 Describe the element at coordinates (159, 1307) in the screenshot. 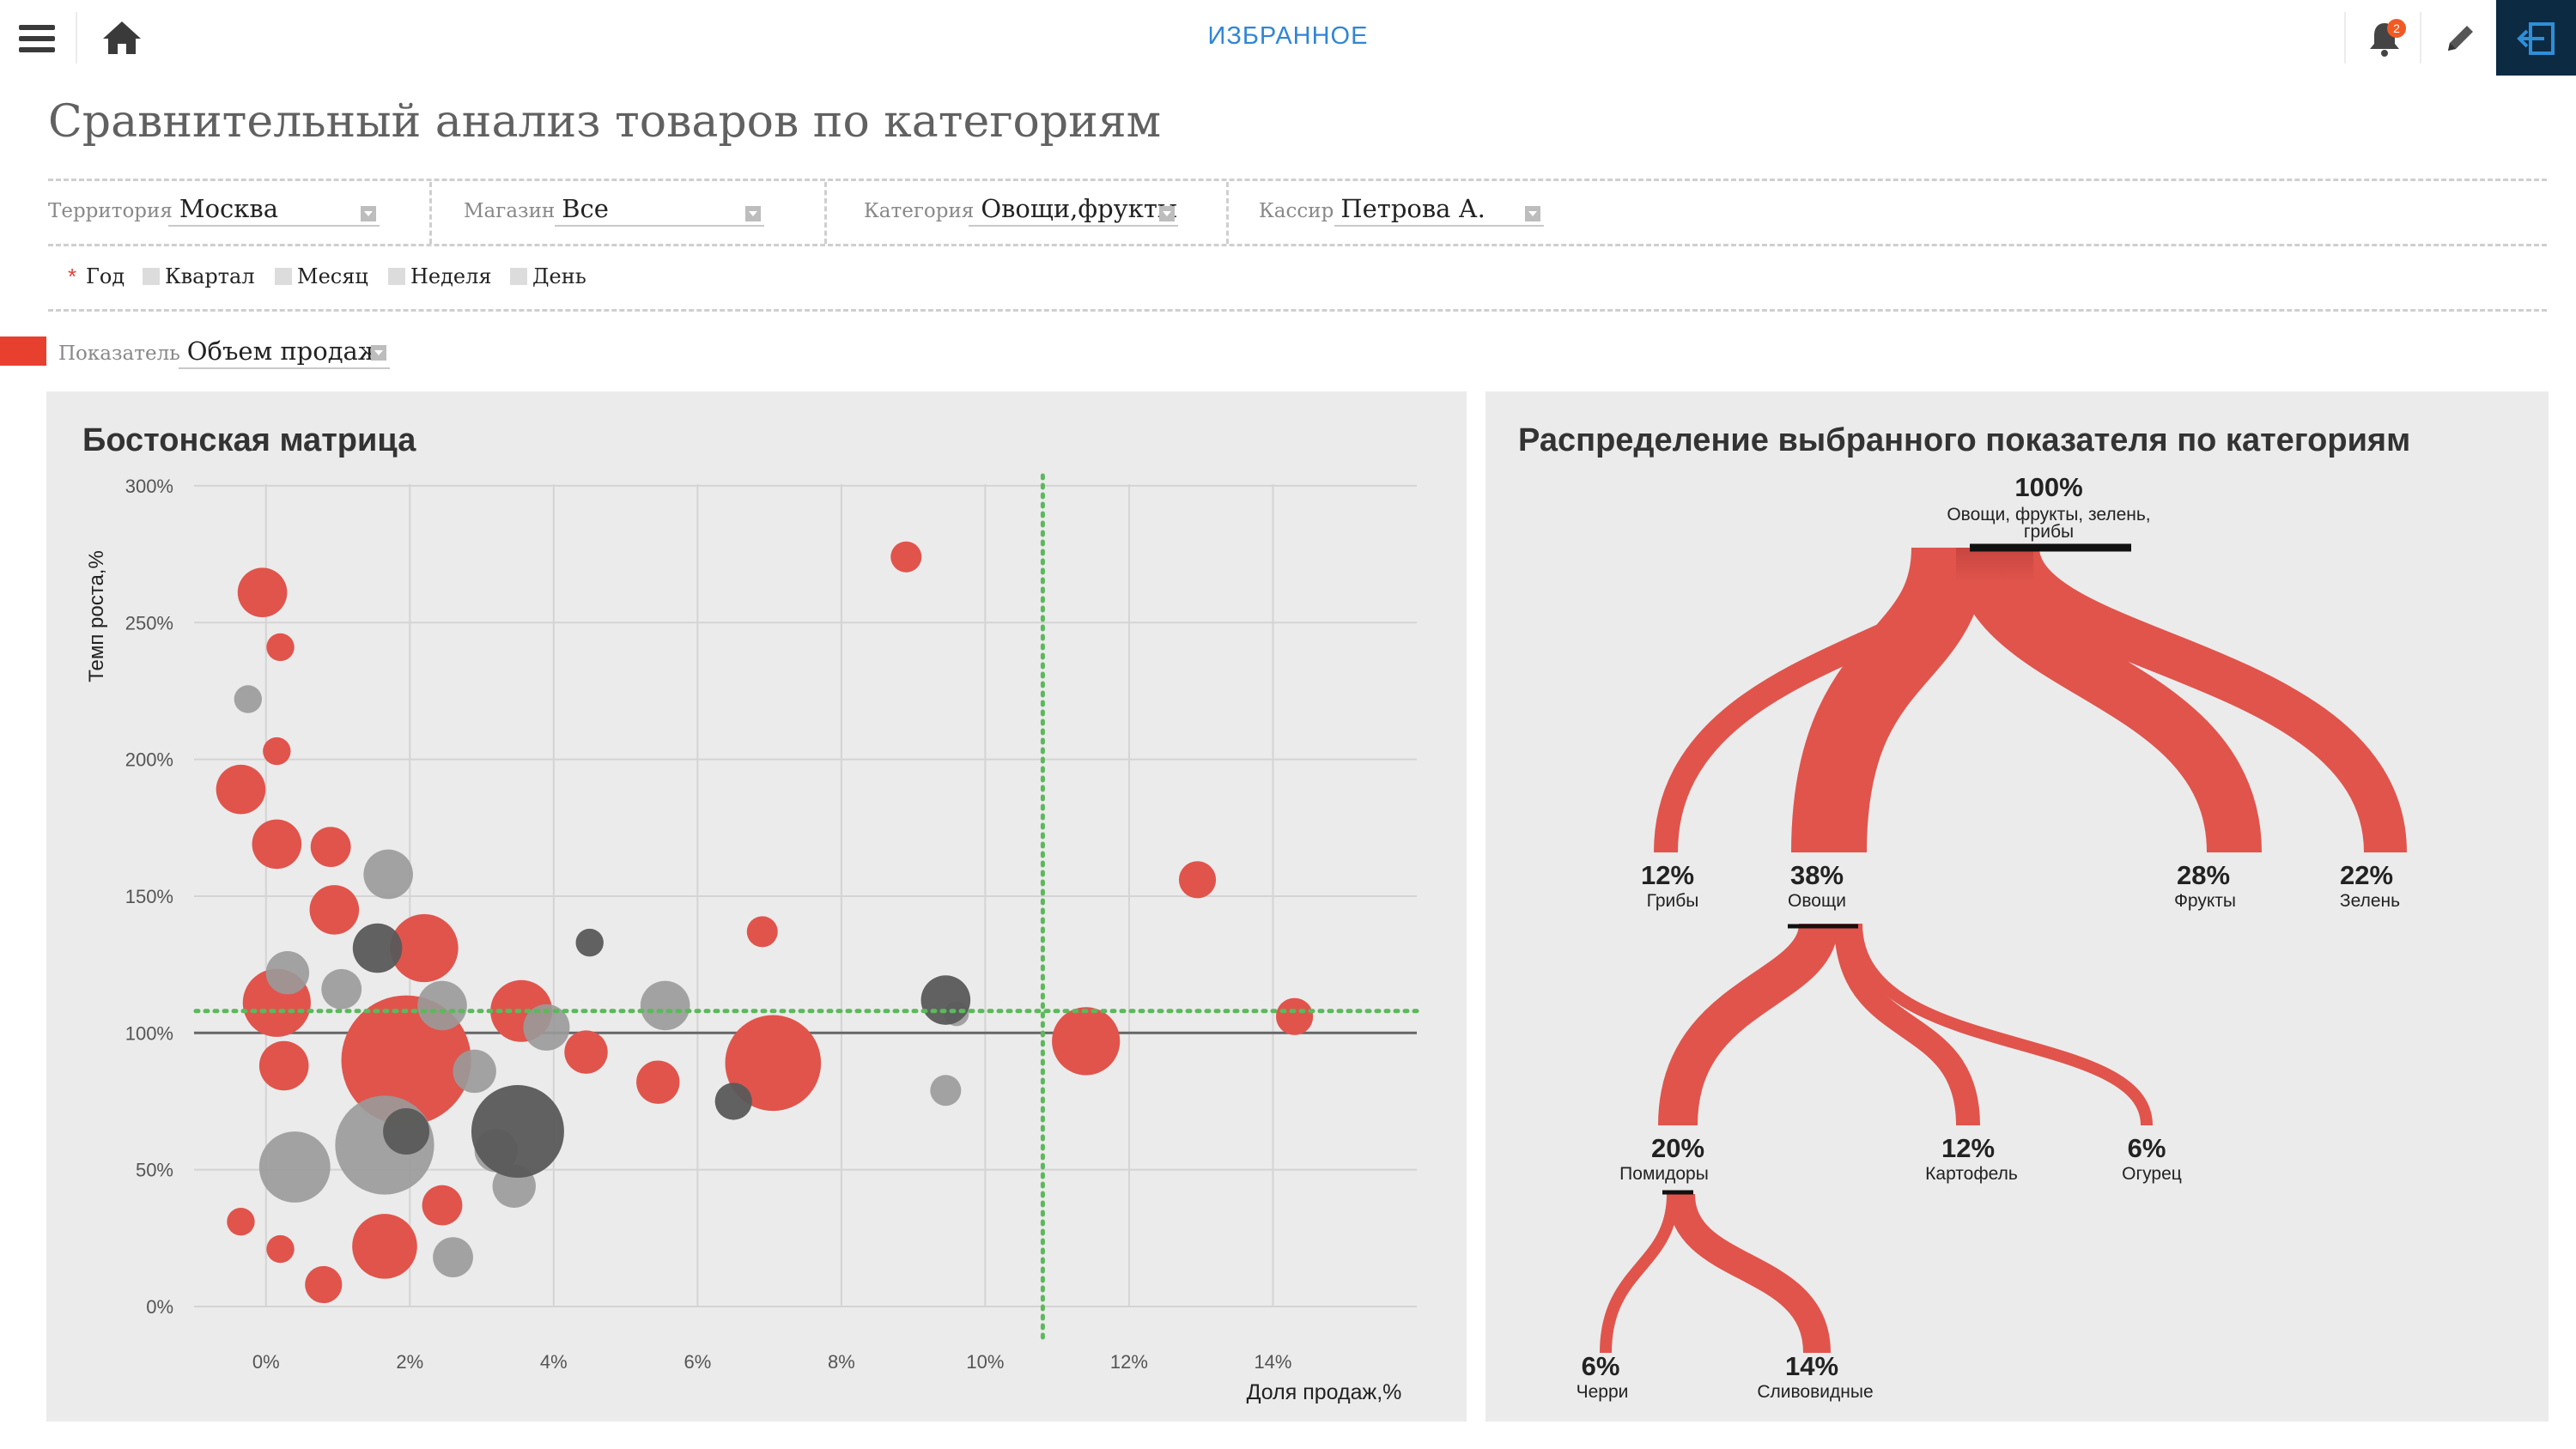

I see `y-tick-label: 0%` at that location.